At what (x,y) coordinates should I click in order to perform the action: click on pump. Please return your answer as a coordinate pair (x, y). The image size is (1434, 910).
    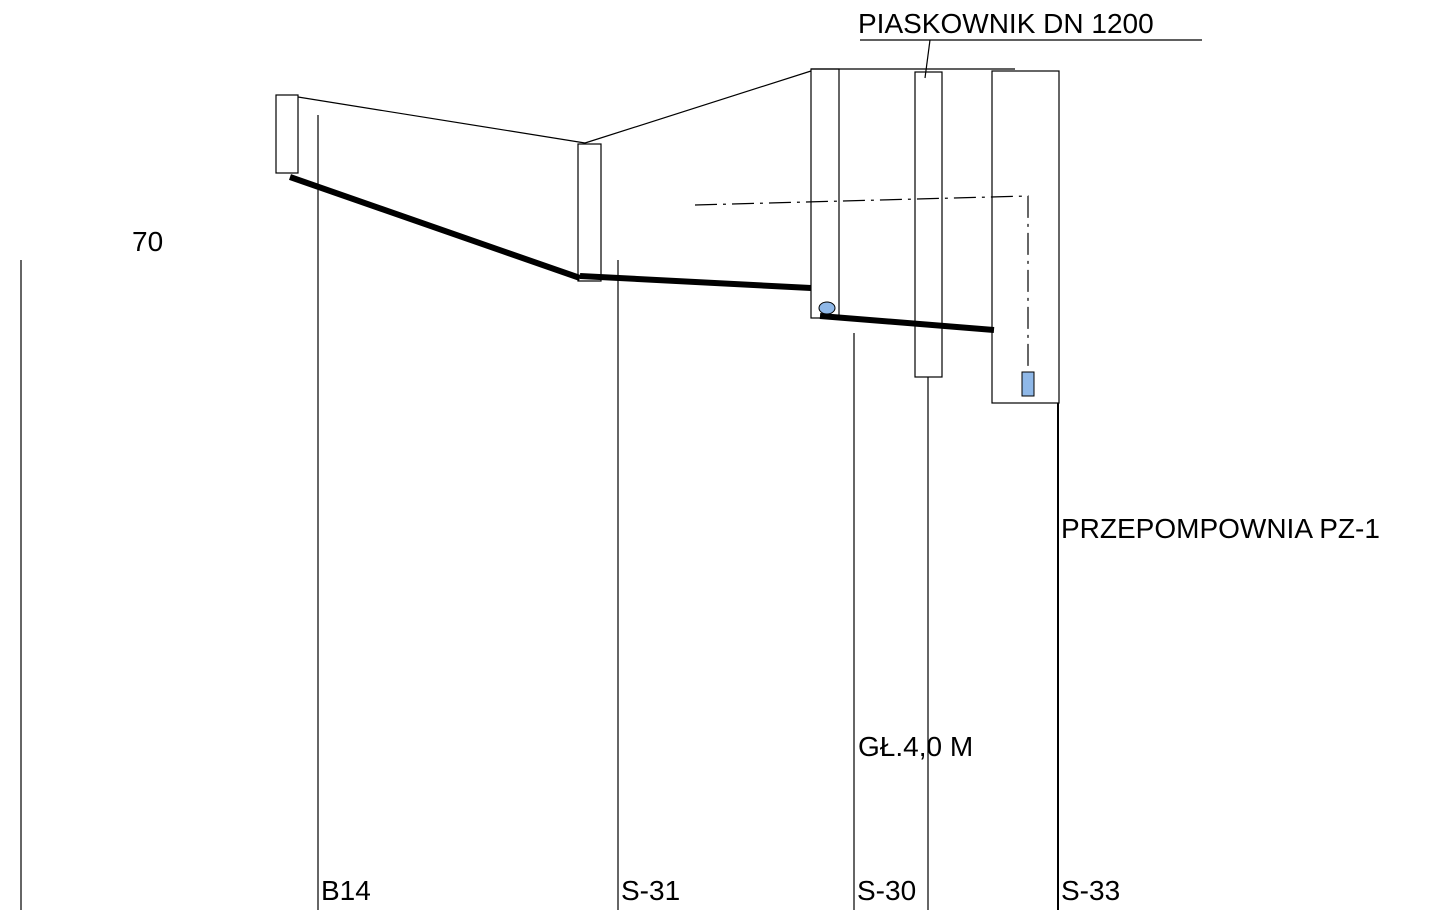
    Looking at the image, I should click on (1028, 384).